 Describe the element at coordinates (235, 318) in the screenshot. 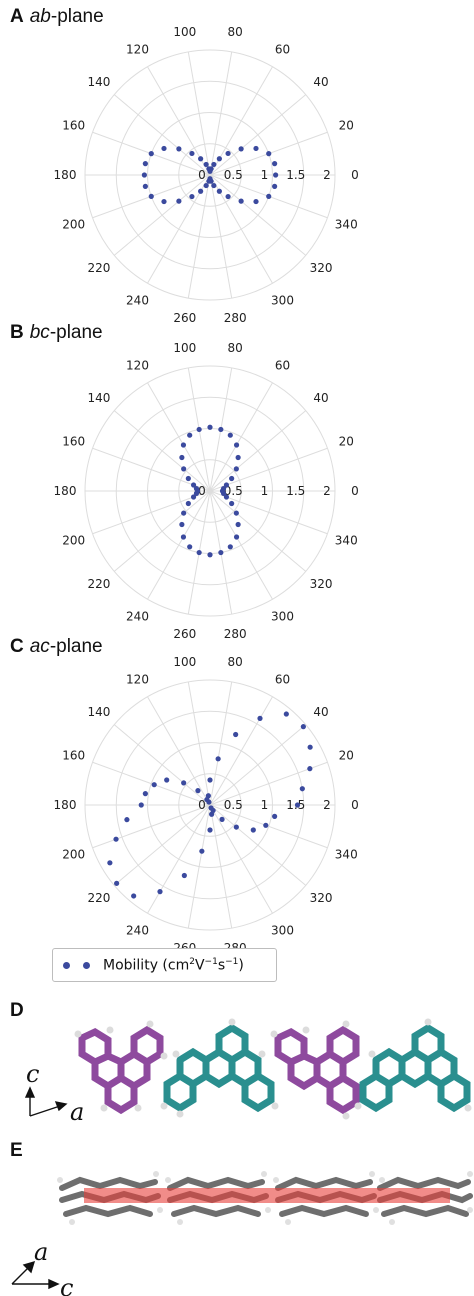

I see `theta-tick-label: 280` at that location.